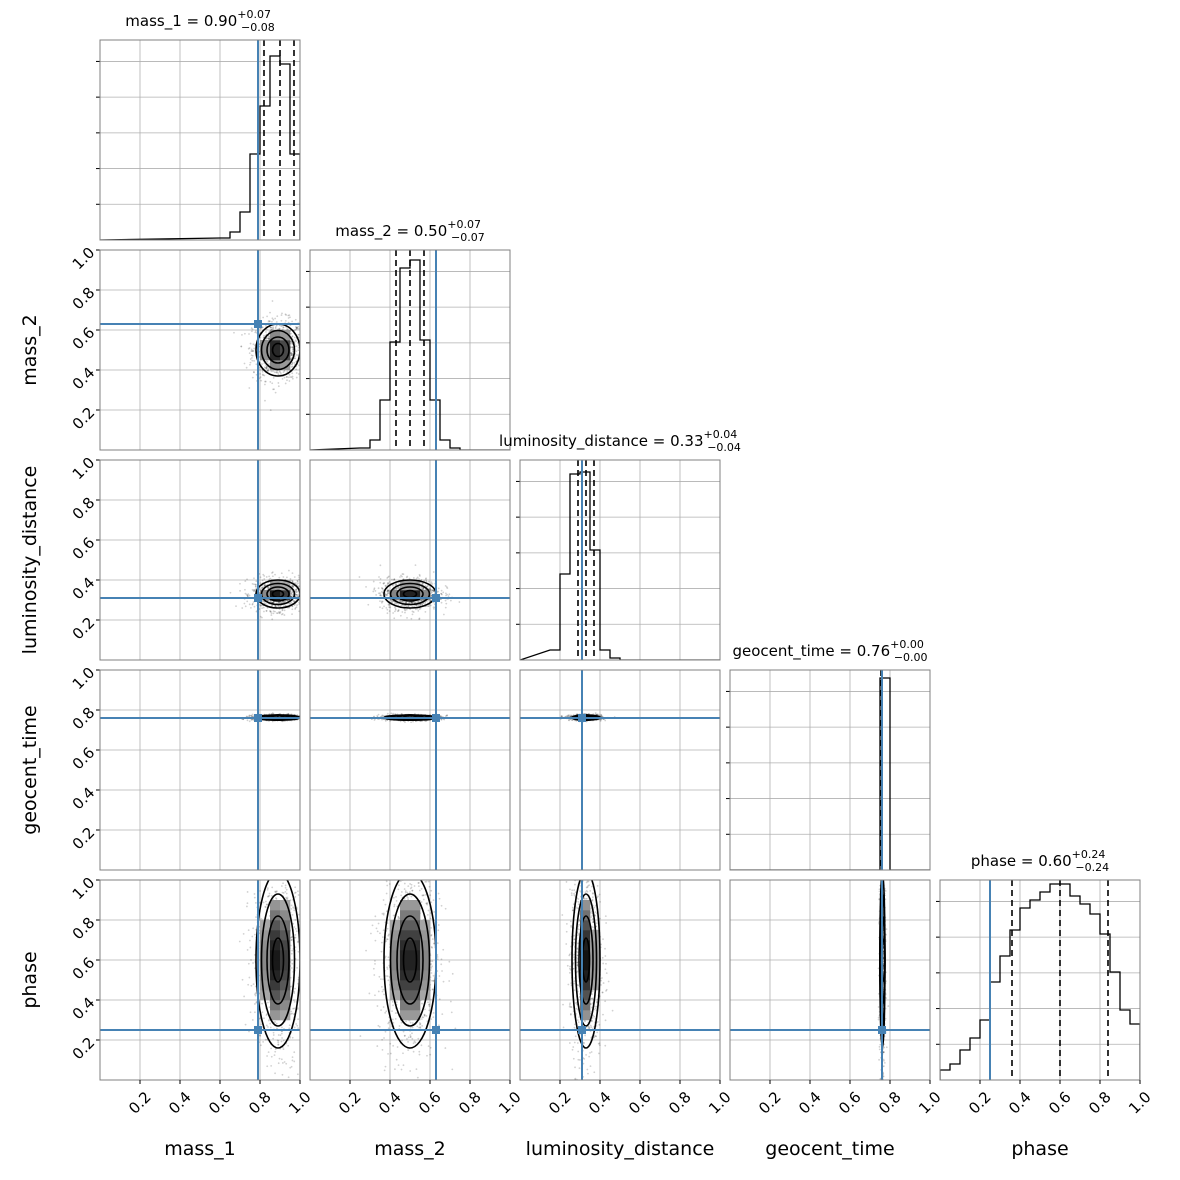  Describe the element at coordinates (199, 21) in the screenshot. I see `panel-title-mass_1: mass_1 = 0.90+0.07 −0.08` at that location.